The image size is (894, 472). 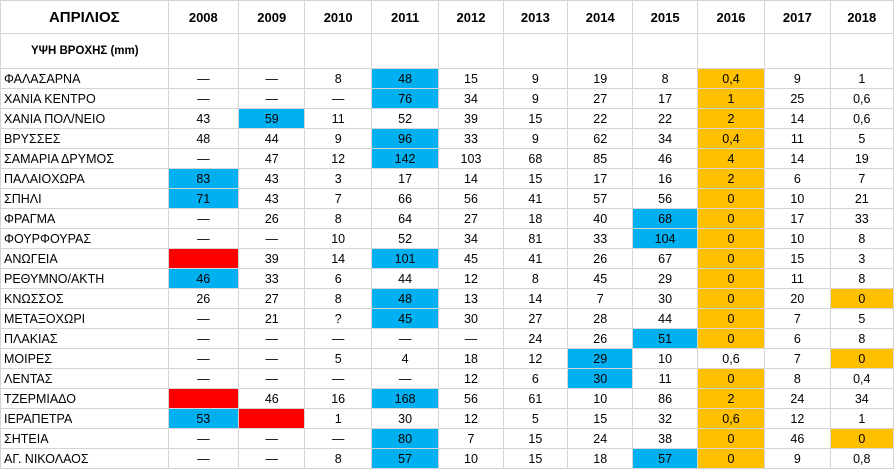 What do you see at coordinates (84, 458) in the screenshot?
I see `station-name-cell: ΑΓ. ΝΙΚΟΛΑΟΣ` at bounding box center [84, 458].